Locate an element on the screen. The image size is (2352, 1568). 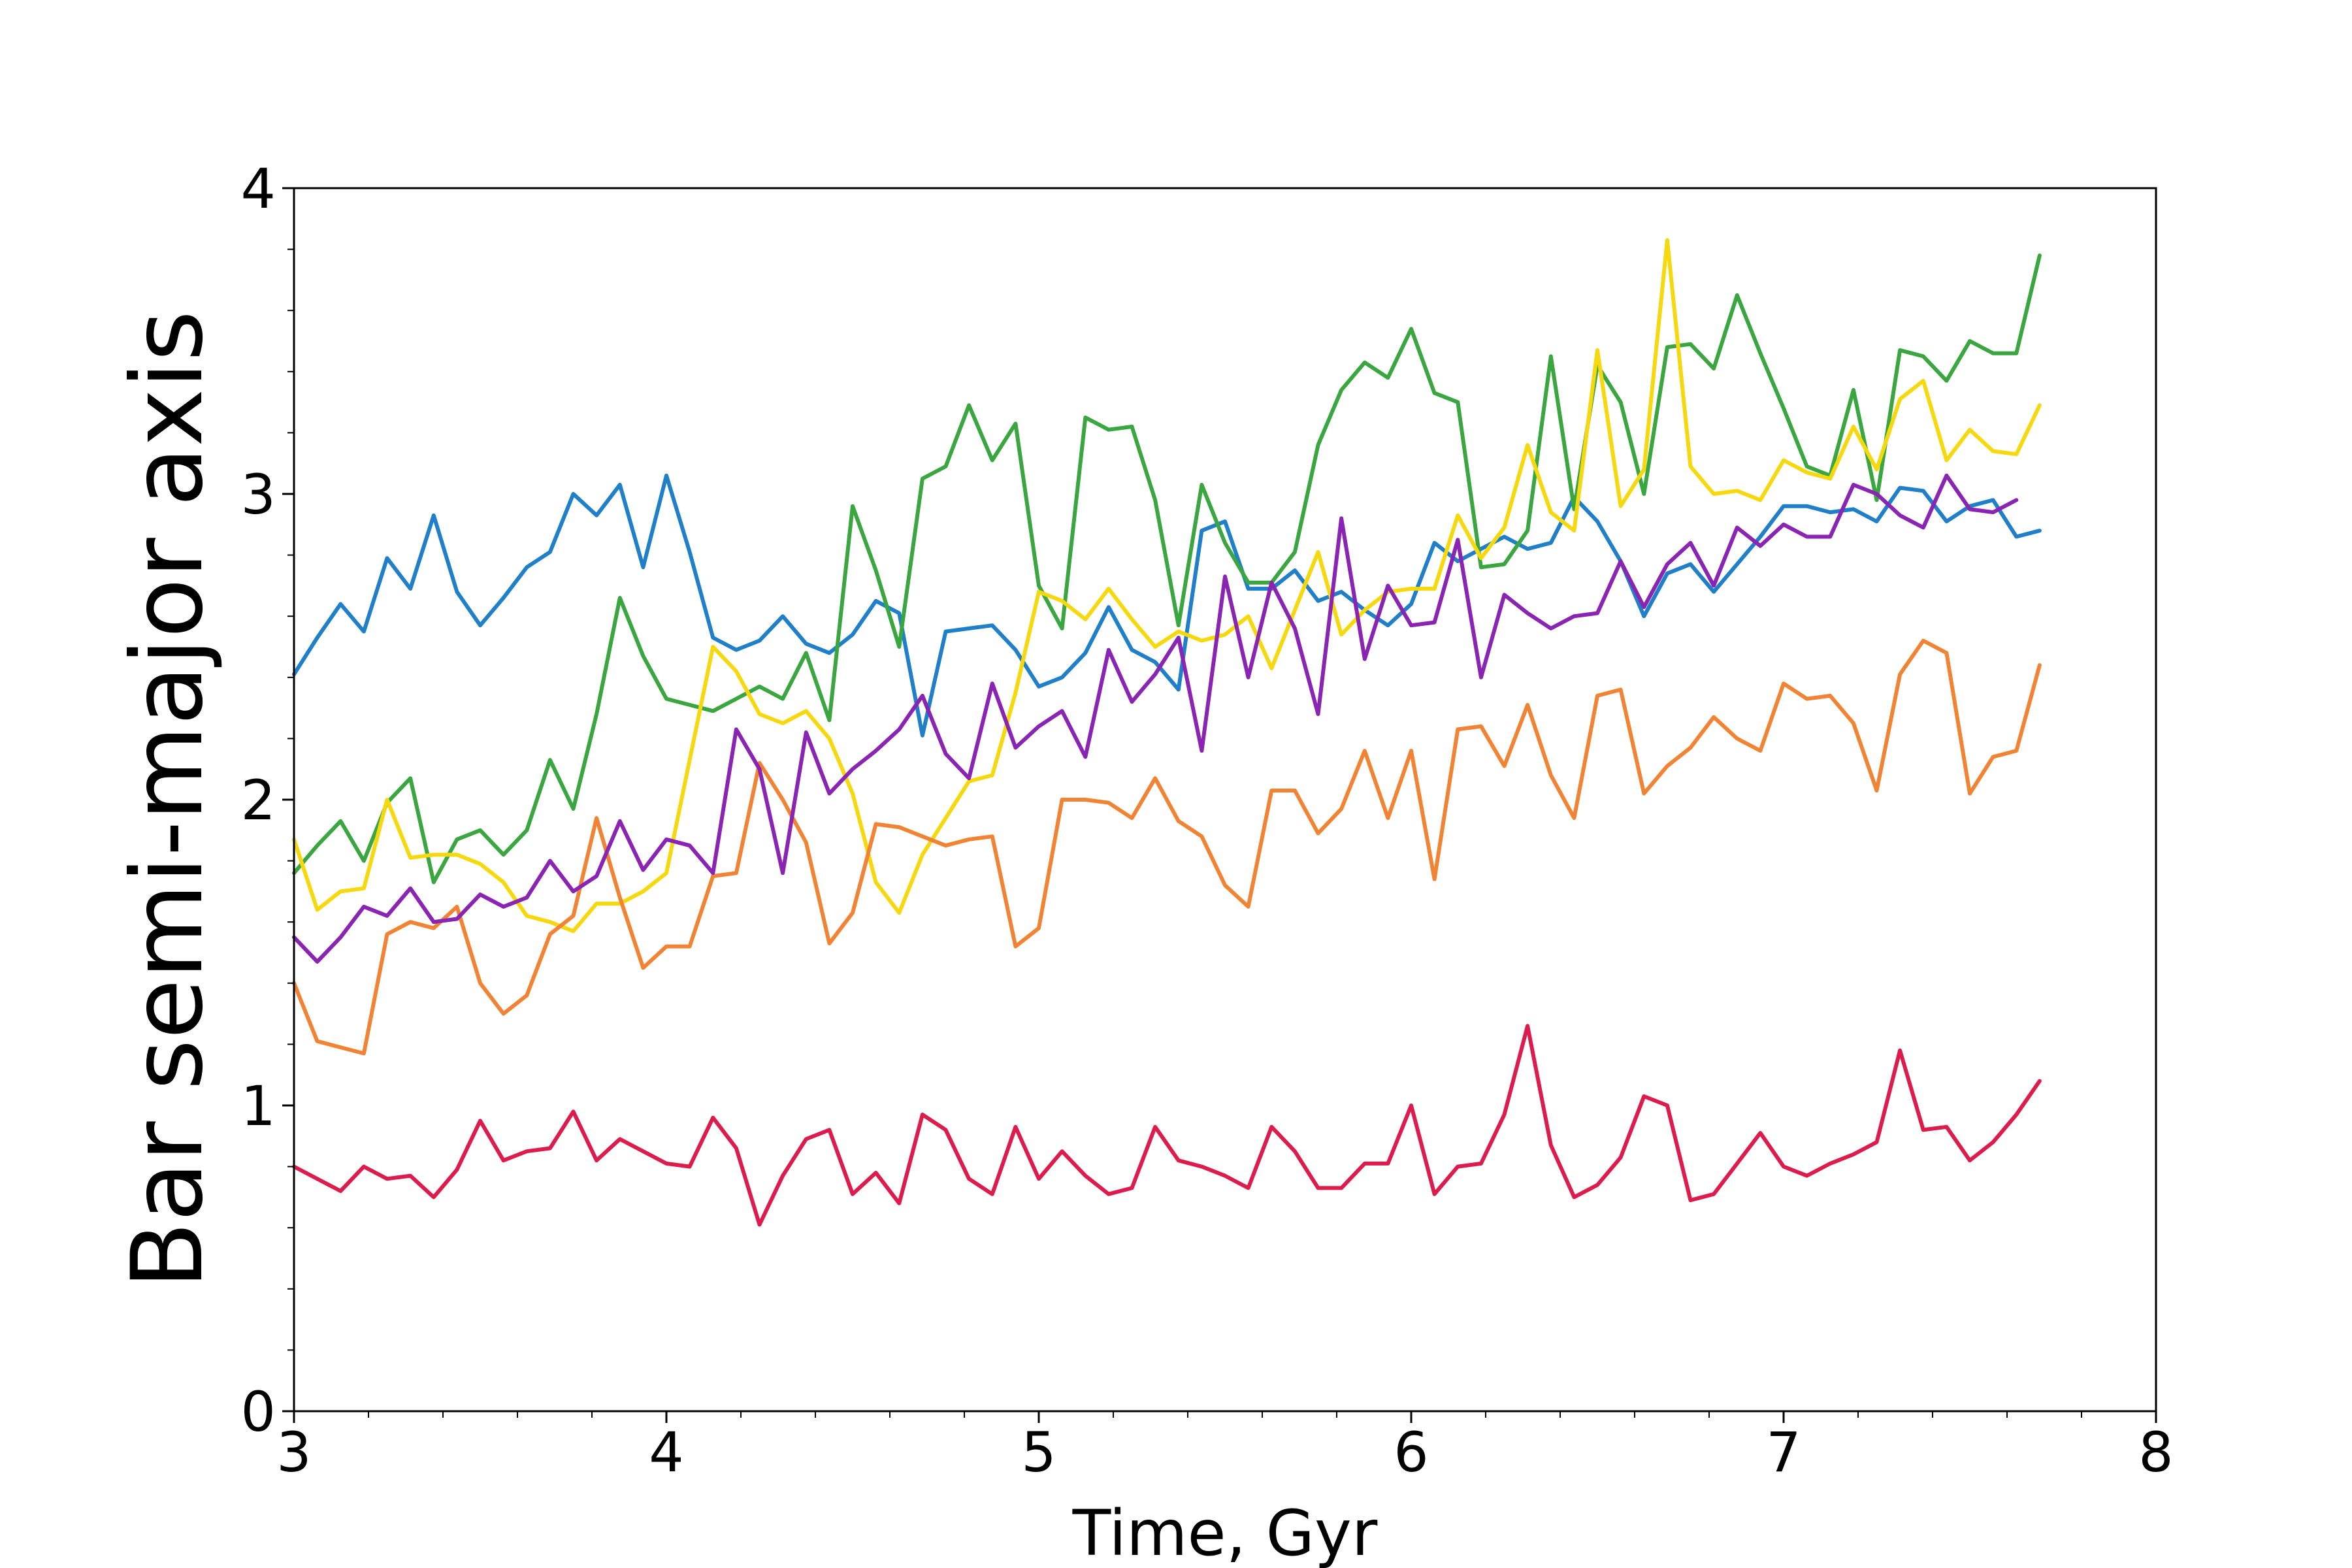
y-axis-title: Bar semi-major axis is located at coordinates (168, 799).